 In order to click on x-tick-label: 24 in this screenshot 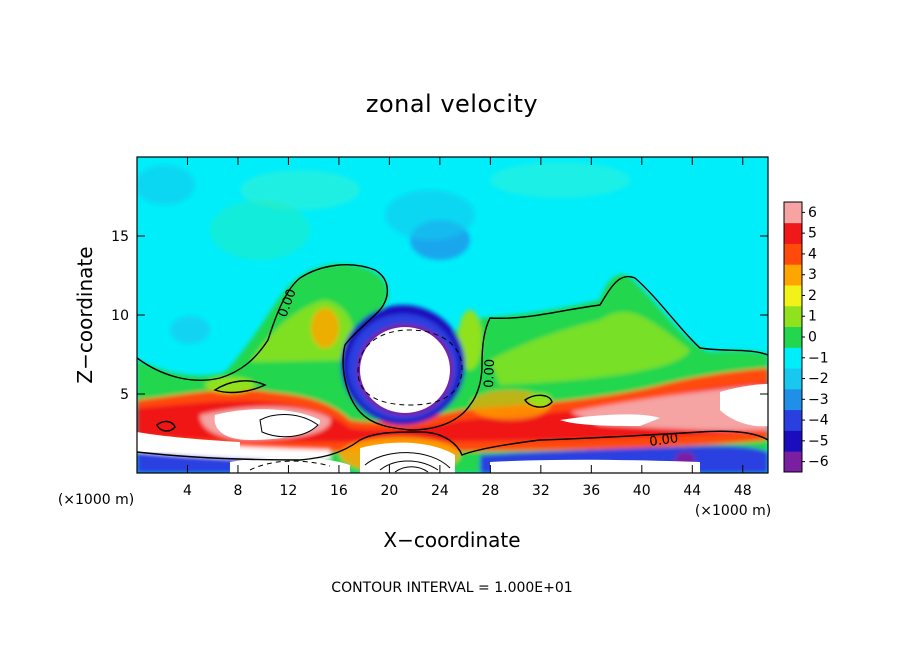, I will do `click(440, 491)`.